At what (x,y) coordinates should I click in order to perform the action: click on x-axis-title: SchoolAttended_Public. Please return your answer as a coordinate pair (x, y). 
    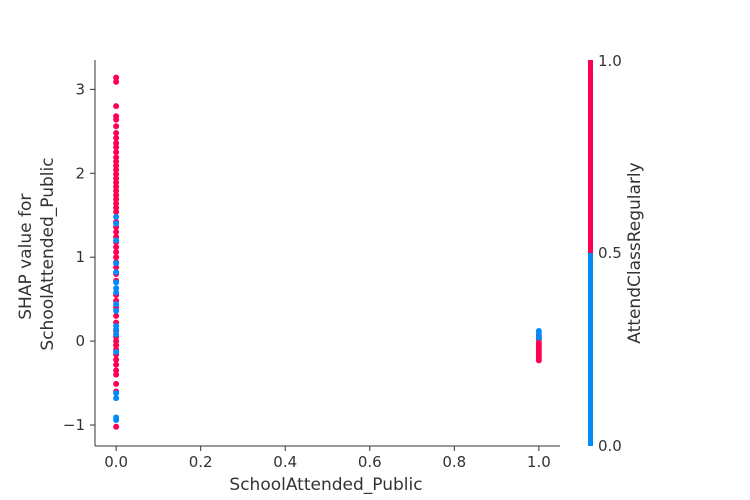
    Looking at the image, I should click on (325, 485).